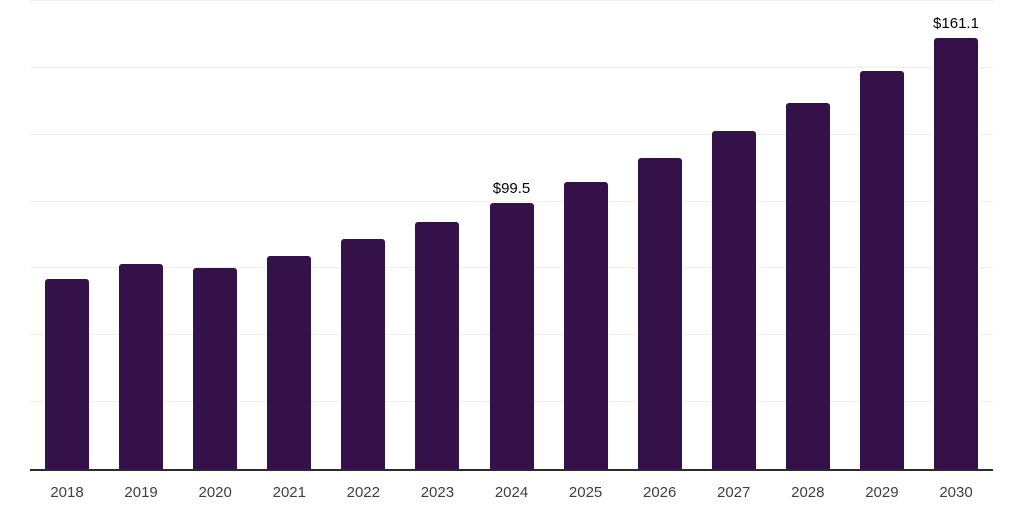 This screenshot has height=512, width=1024. I want to click on bar-2018, so click(67, 374).